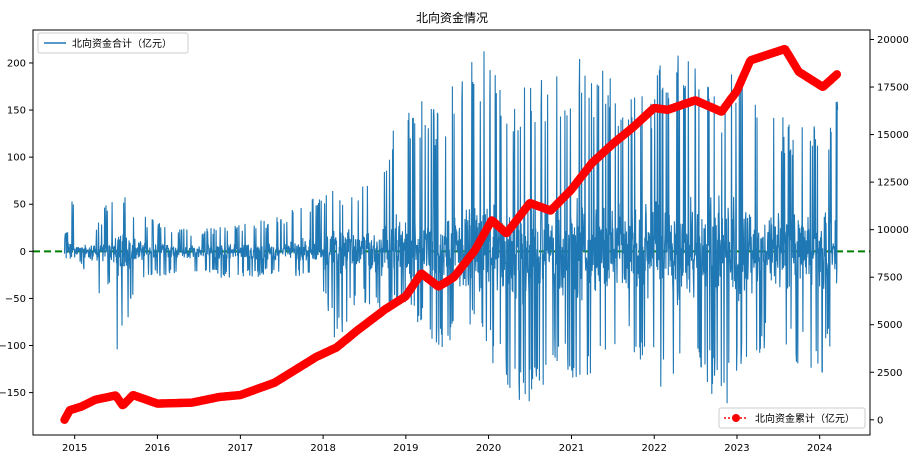 This screenshot has width=912, height=460. Describe the element at coordinates (15, 299) in the screenshot. I see `y-left-tick-label: −50` at that location.